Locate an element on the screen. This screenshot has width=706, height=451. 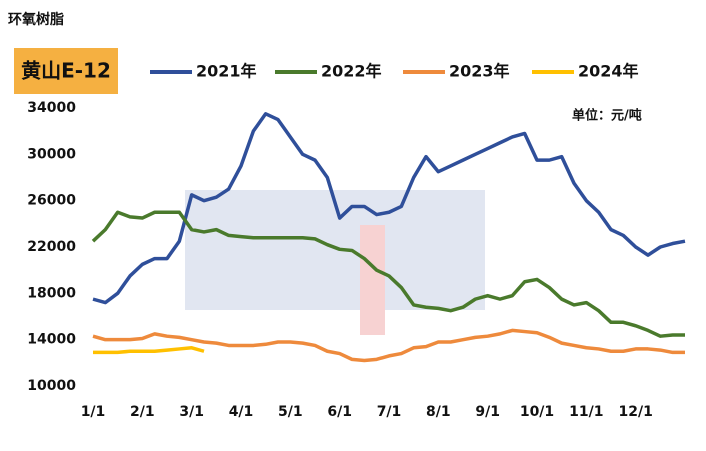
x-tick-label: 12/1 is located at coordinates (635, 412).